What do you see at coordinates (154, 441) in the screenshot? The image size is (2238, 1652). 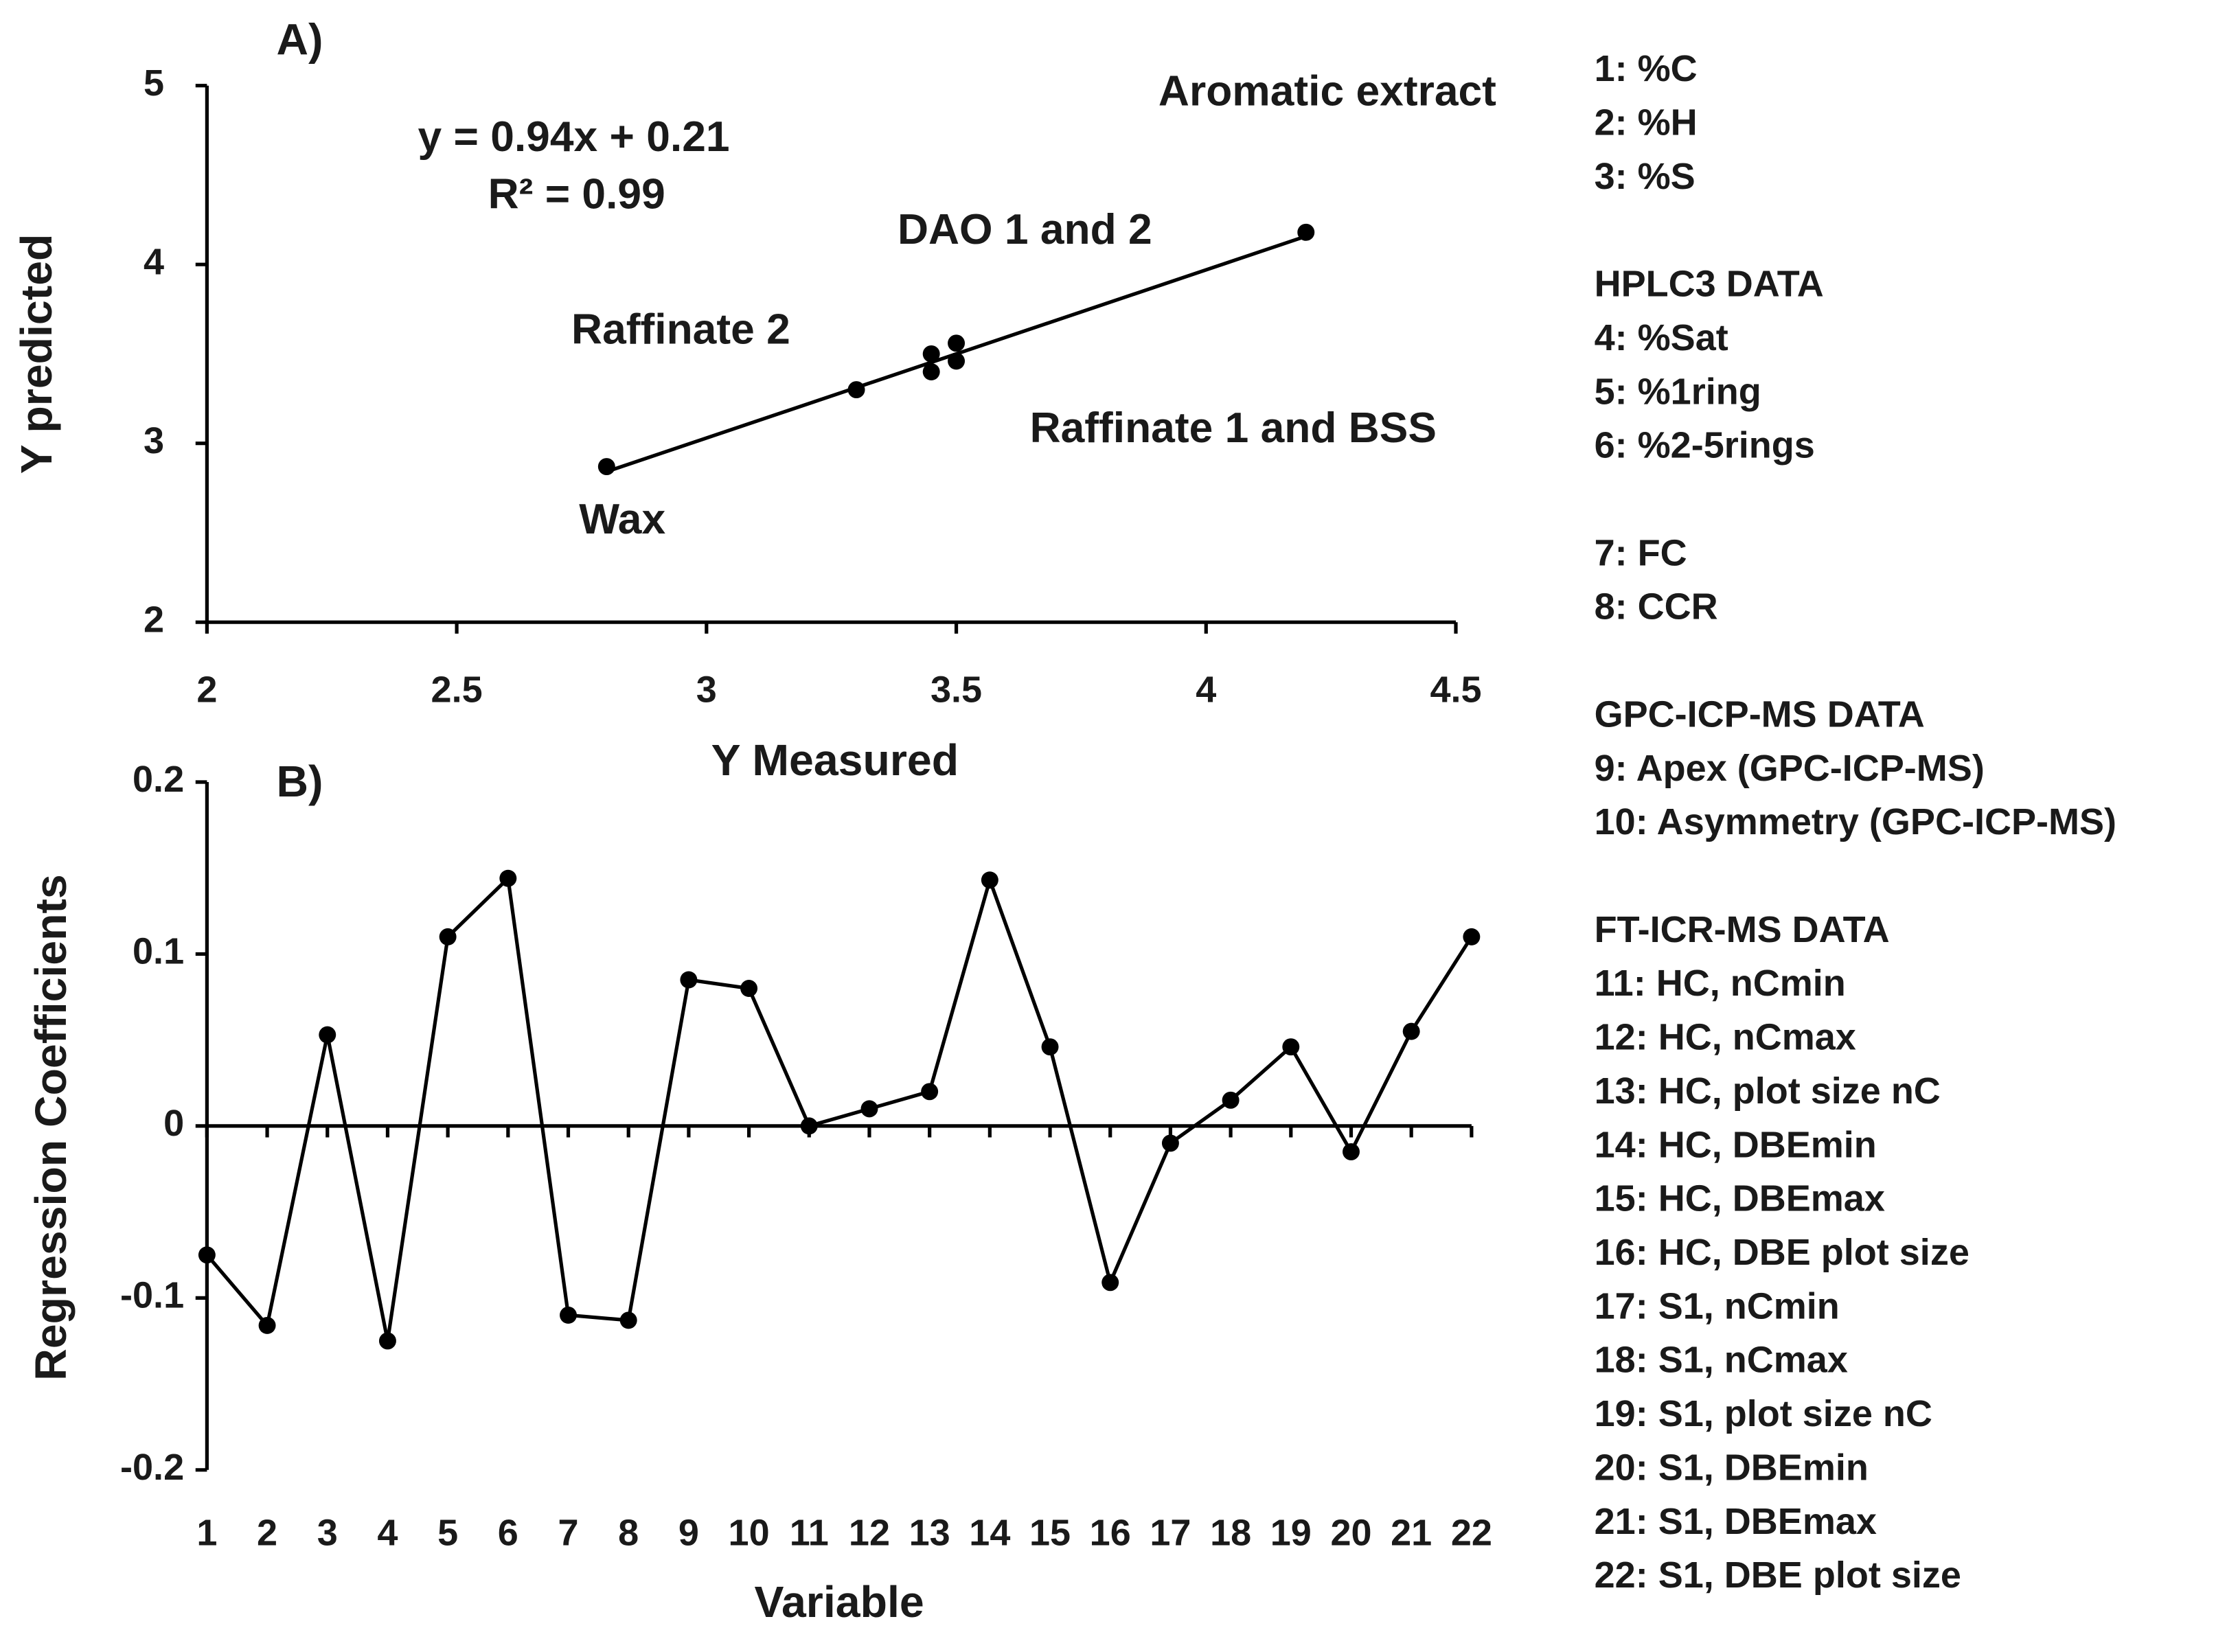 I see `y-tick-label: 3` at bounding box center [154, 441].